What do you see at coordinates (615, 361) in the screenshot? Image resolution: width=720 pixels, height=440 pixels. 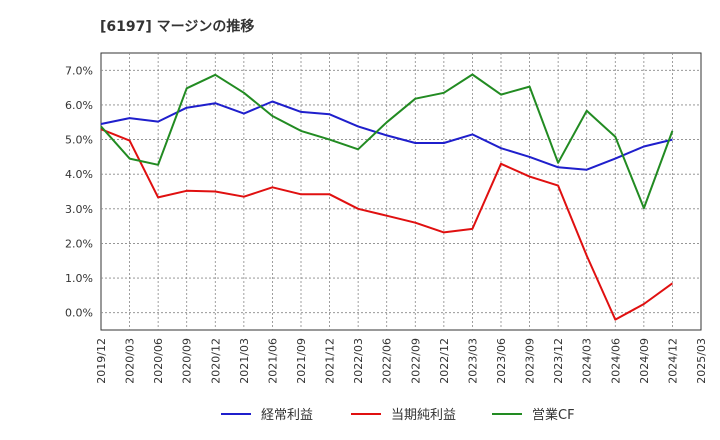 I see `x-tick-label: 2024/06` at bounding box center [615, 361].